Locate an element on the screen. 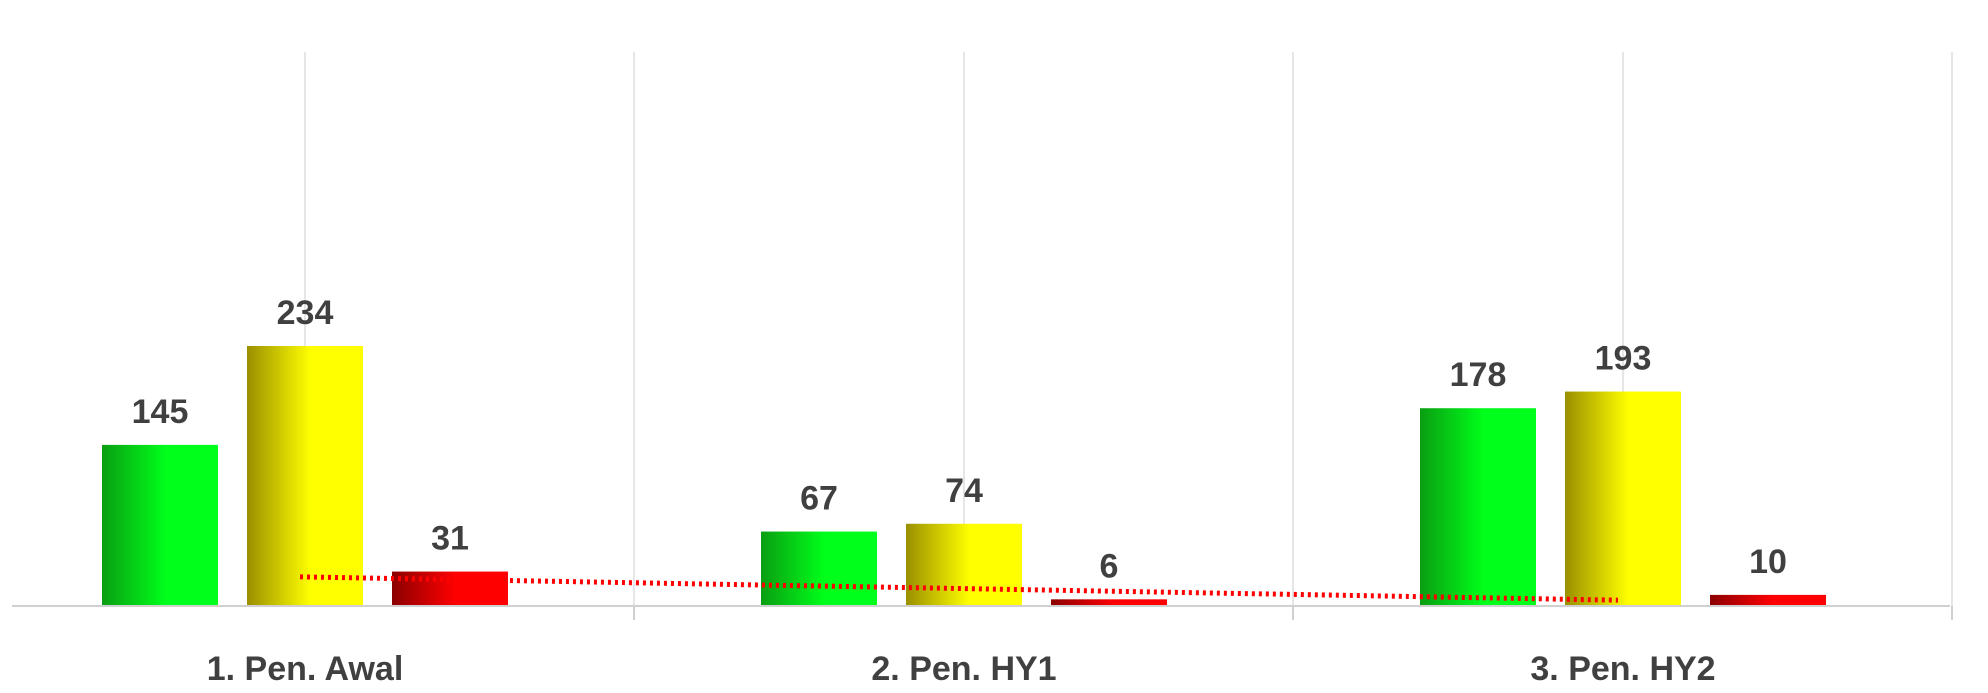  data-label: 178 is located at coordinates (1478, 375).